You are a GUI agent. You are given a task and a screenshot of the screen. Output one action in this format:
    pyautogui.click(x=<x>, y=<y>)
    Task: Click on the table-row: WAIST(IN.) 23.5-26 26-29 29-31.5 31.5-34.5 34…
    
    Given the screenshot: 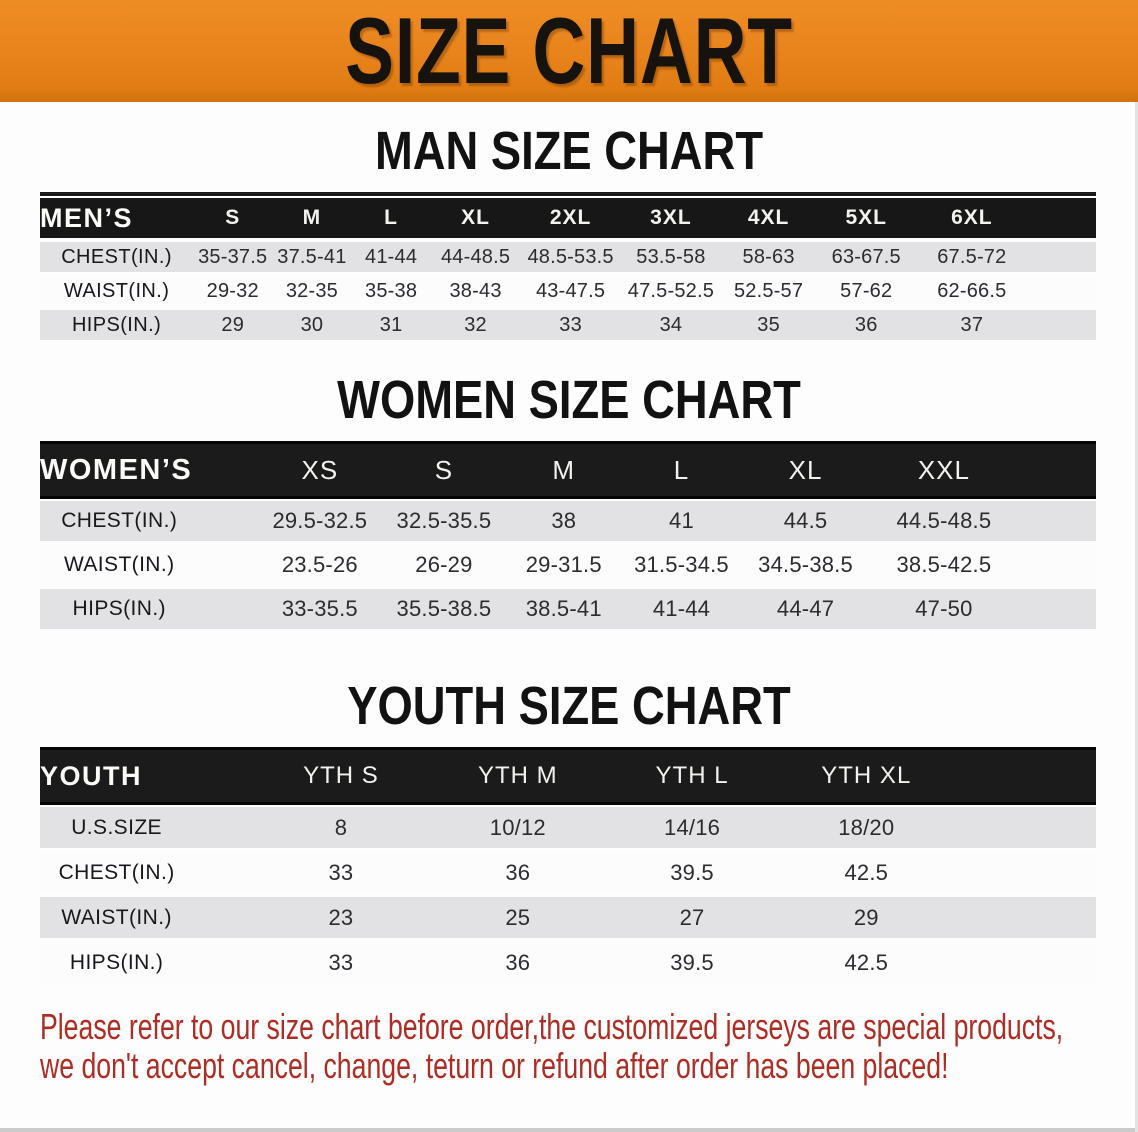 What is the action you would take?
    pyautogui.click(x=568, y=565)
    